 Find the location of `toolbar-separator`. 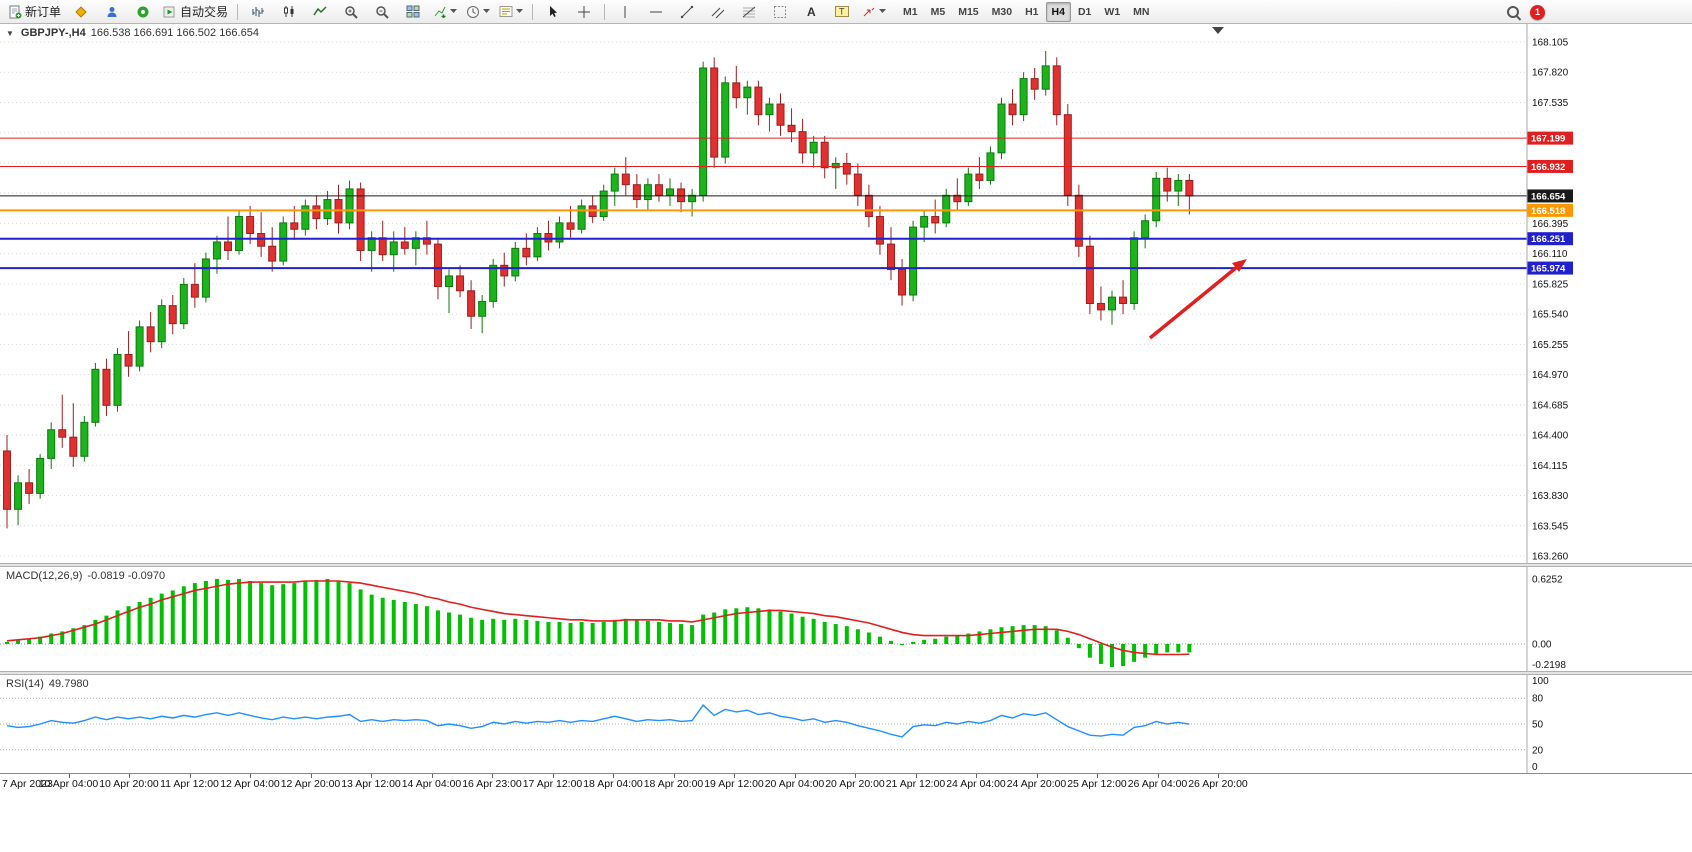

toolbar-separator is located at coordinates (238, 11).